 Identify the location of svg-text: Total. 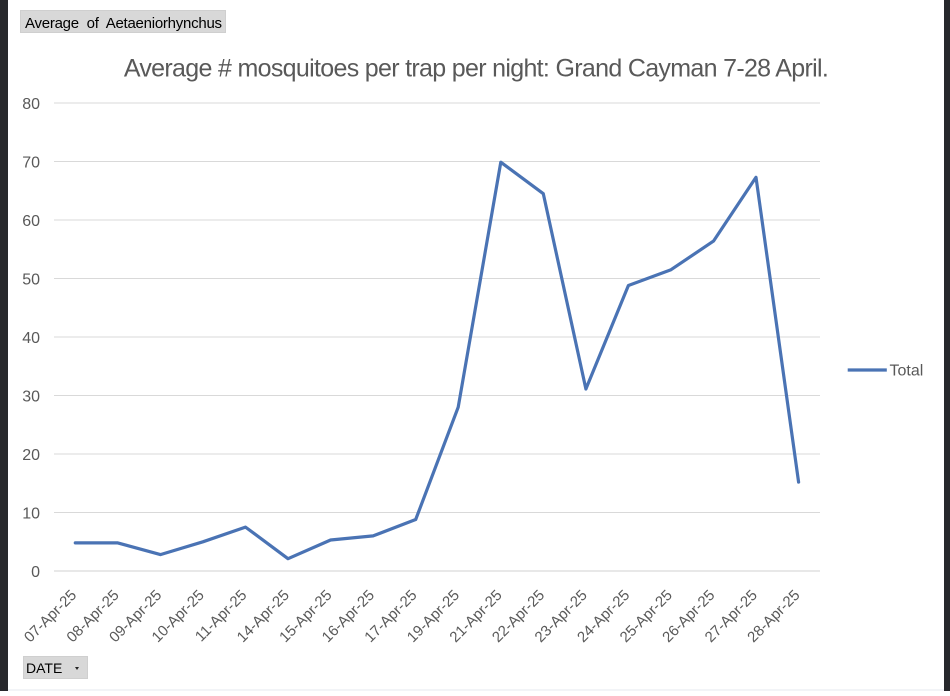
(907, 371).